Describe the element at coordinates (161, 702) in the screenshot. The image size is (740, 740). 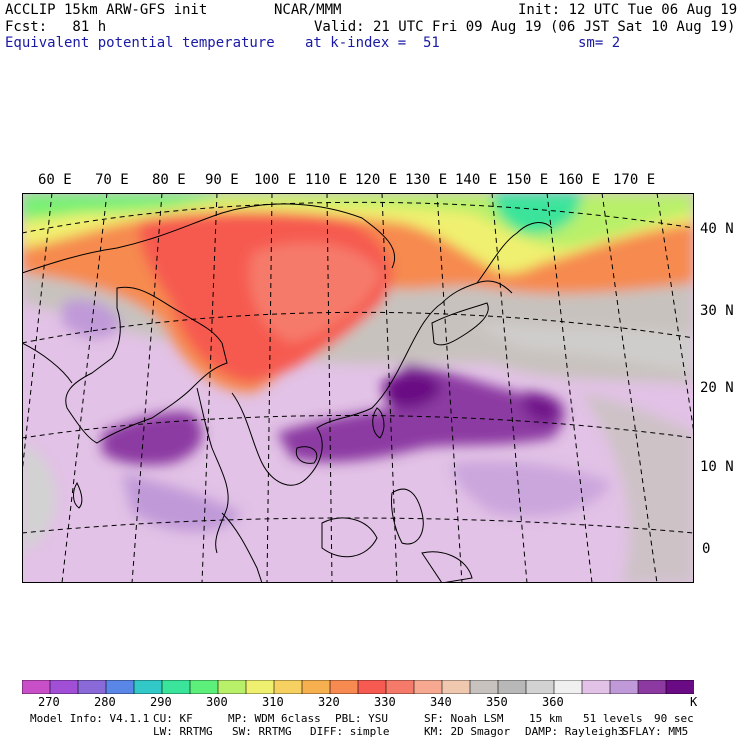
I see `colorbar-tick-label: 290` at that location.